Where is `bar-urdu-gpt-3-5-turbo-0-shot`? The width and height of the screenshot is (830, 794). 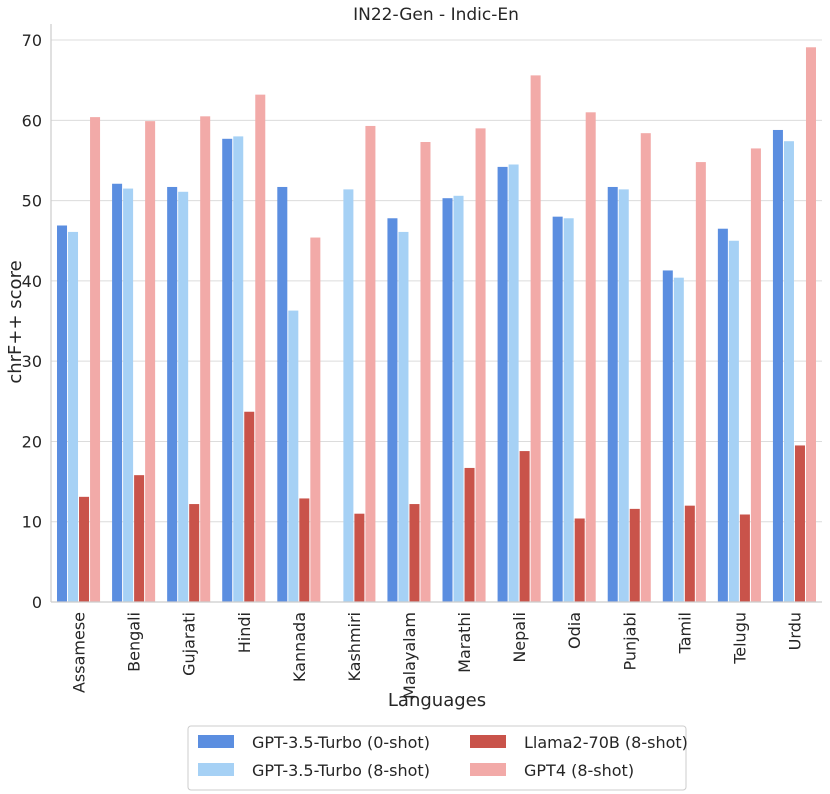
bar-urdu-gpt-3-5-turbo-0-shot is located at coordinates (777, 365).